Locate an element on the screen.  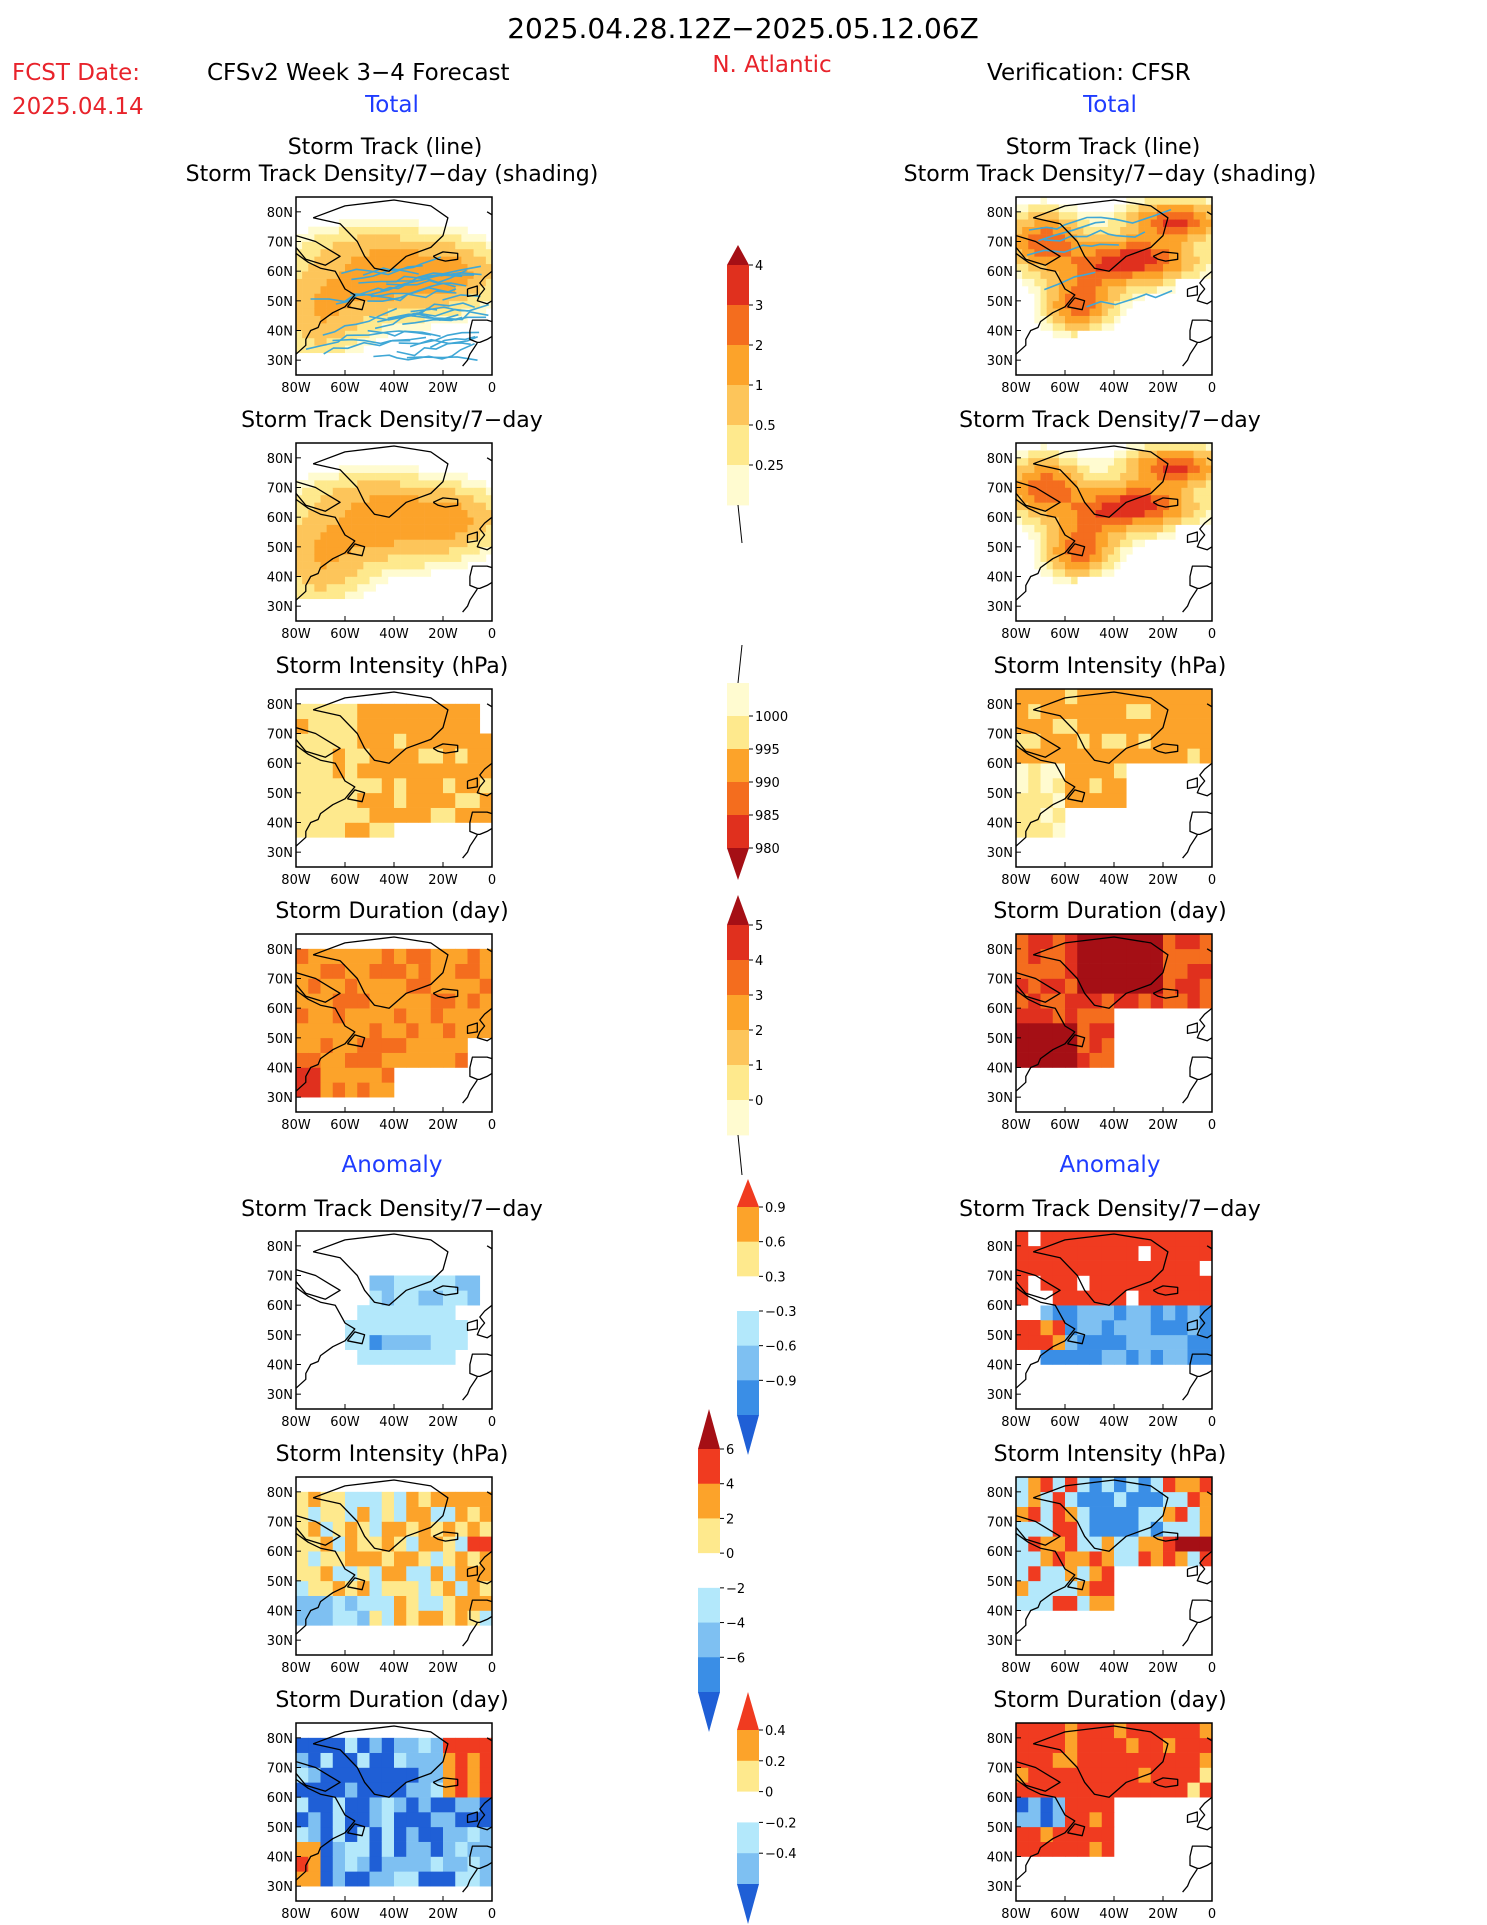
lat-tick-label: 40N is located at coordinates (1000, 578).